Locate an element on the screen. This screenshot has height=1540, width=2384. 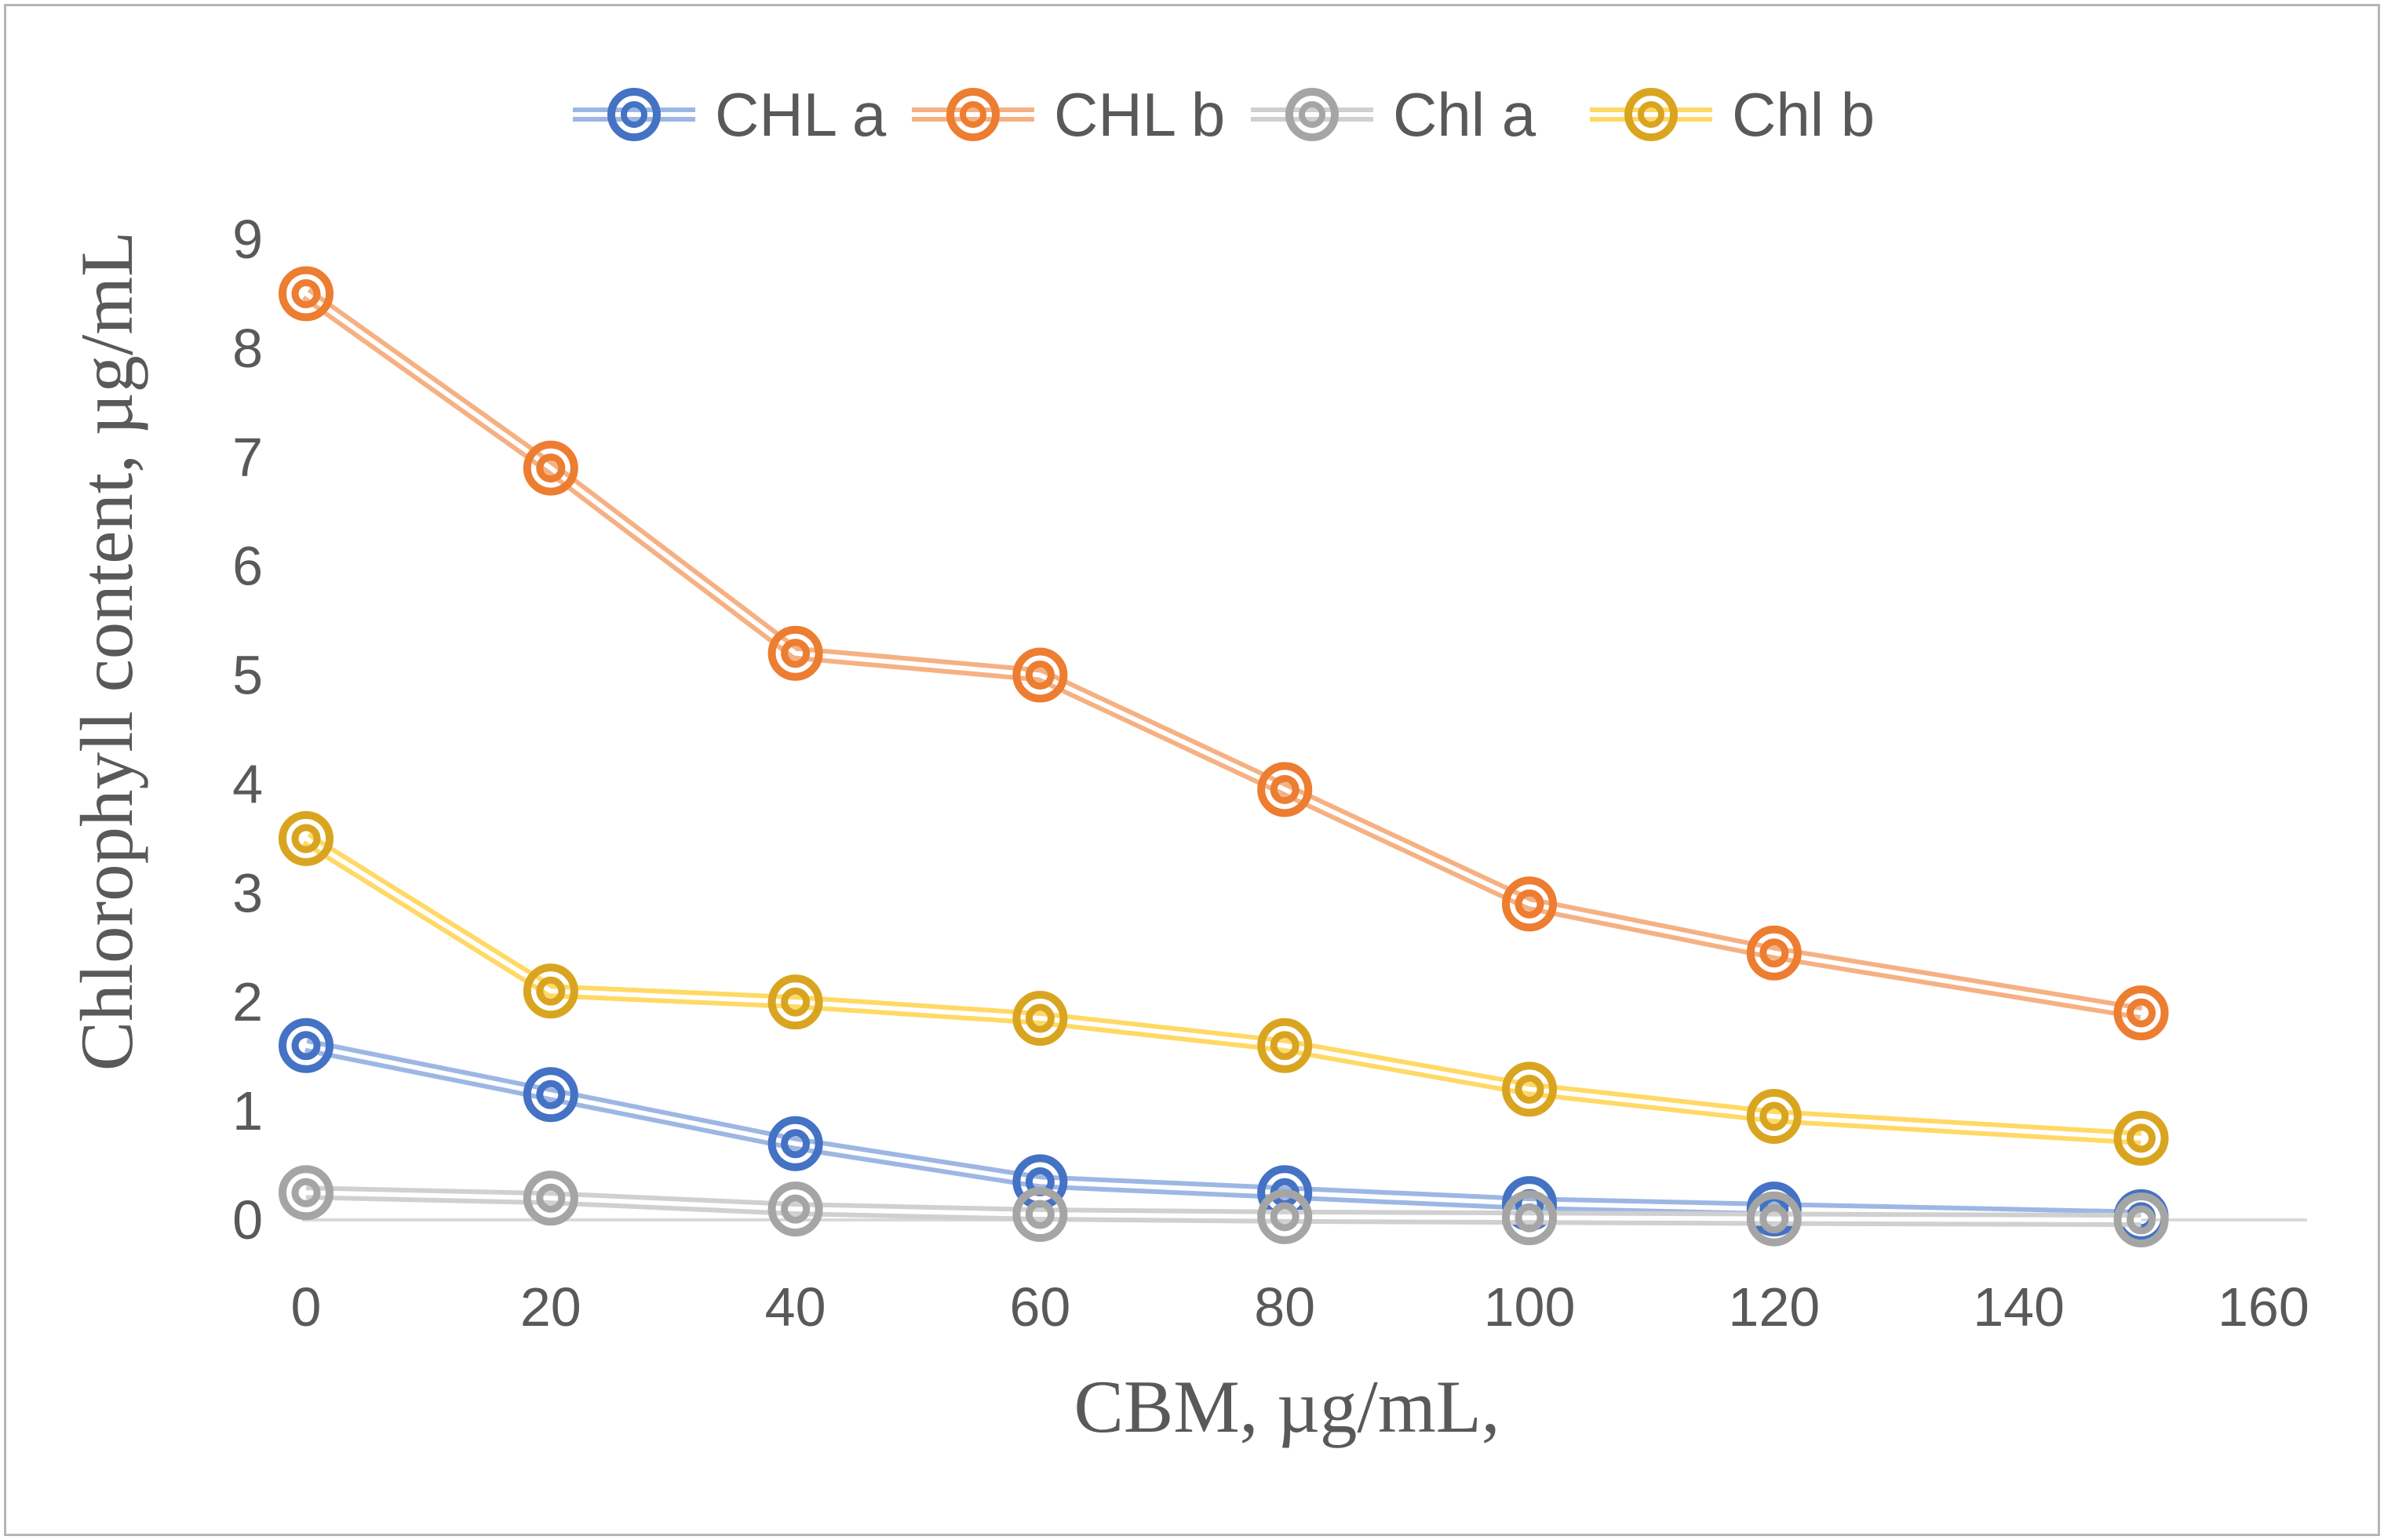
data-point-chl-b-x100 is located at coordinates (1529, 1089).